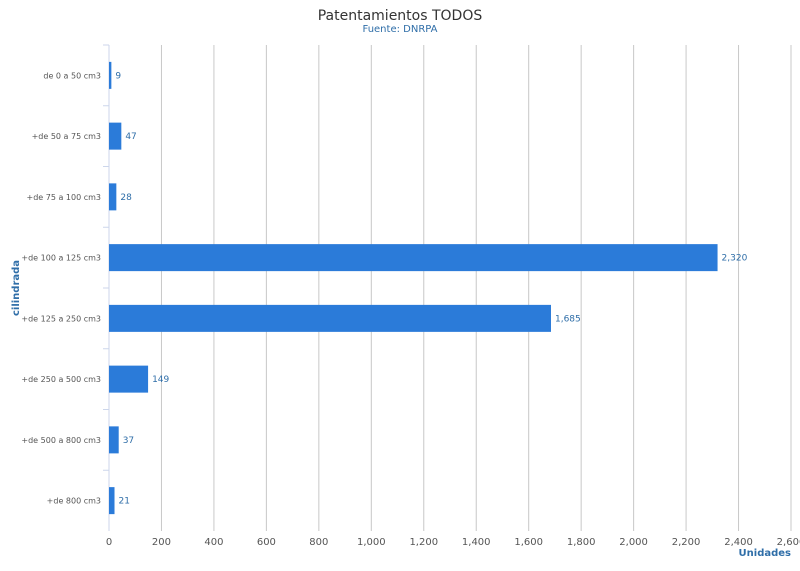  Describe the element at coordinates (128, 441) in the screenshot. I see `data-label: 37` at that location.